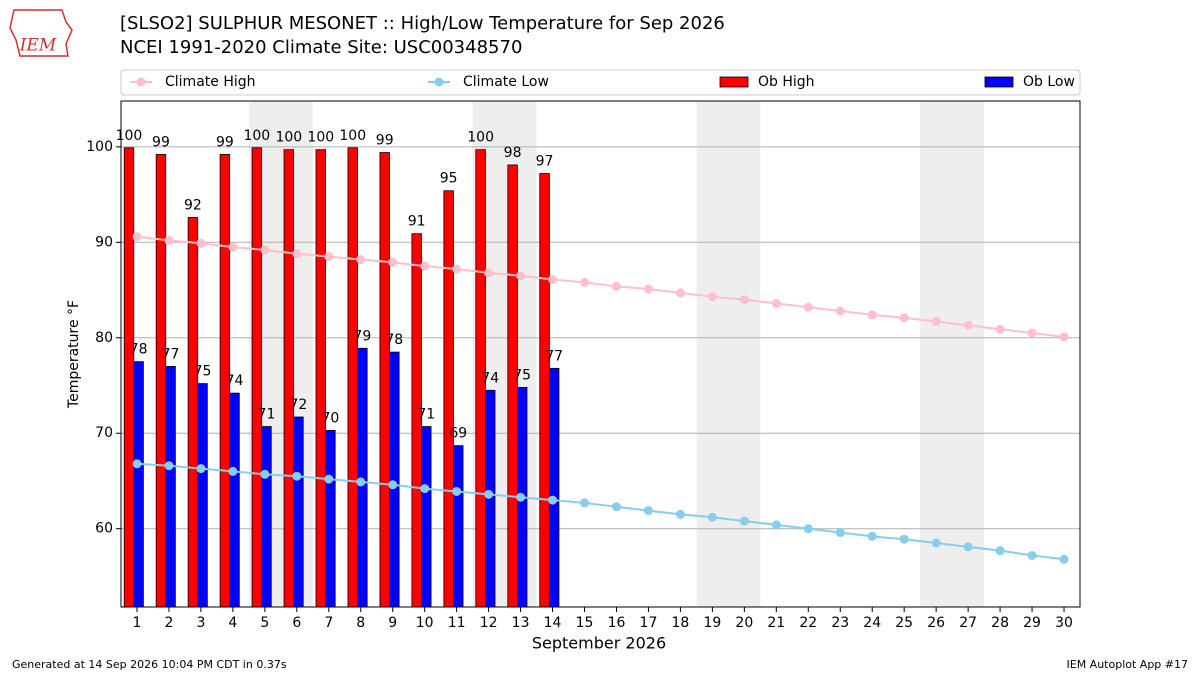  What do you see at coordinates (38, 46) in the screenshot?
I see `logo-text: IEM` at bounding box center [38, 46].